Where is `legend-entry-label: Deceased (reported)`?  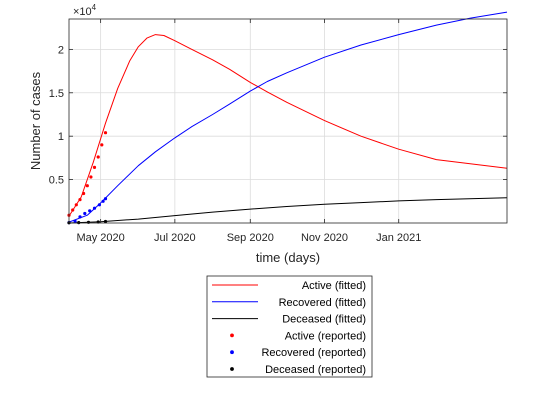 legend-entry-label: Deceased (reported) is located at coordinates (315, 370).